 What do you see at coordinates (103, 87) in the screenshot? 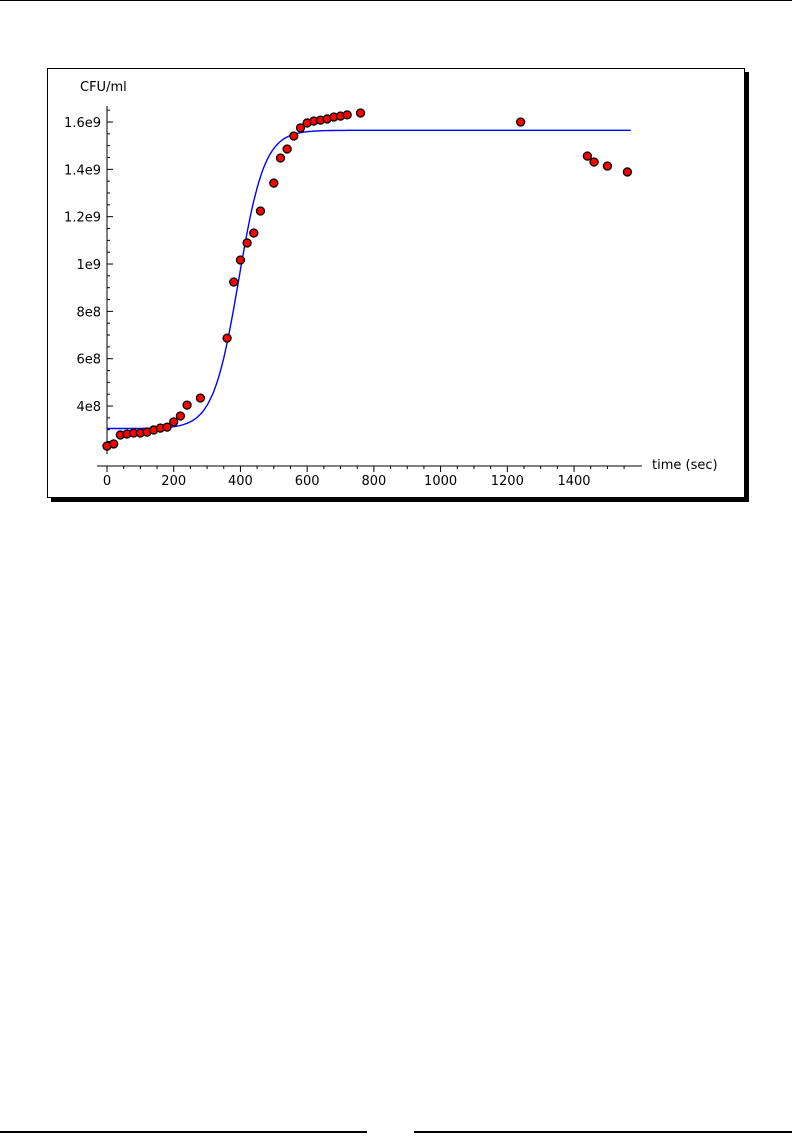
I see `y-axis-label: CFU/ml` at bounding box center [103, 87].